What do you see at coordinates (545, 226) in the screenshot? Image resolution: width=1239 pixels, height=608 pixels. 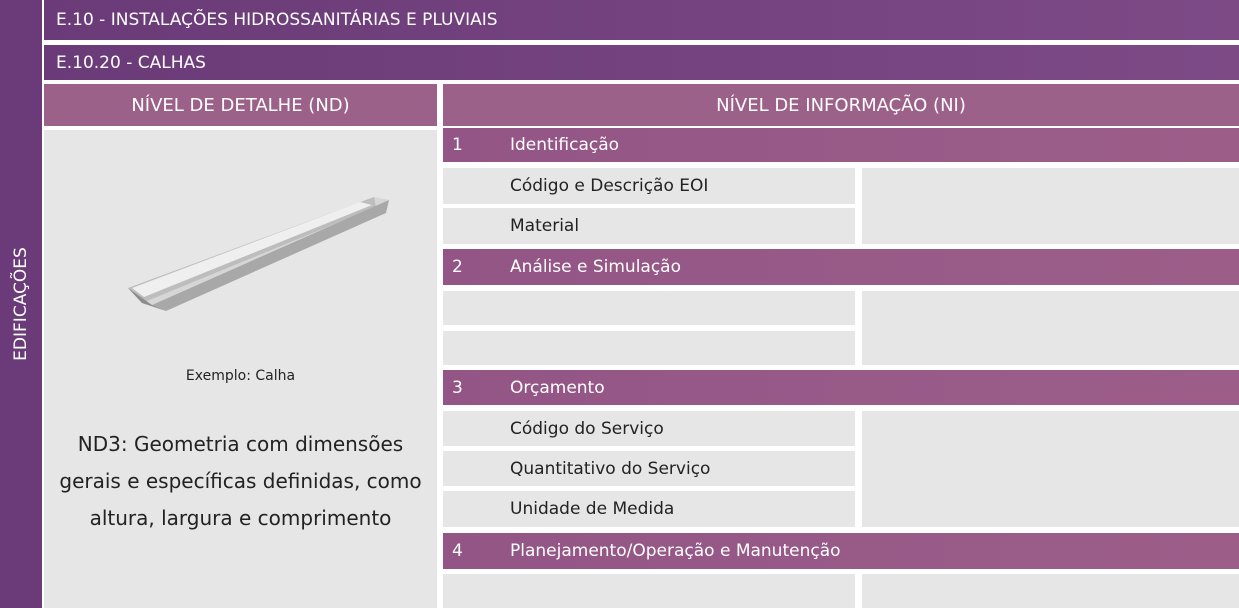 I see `item-label: Material` at bounding box center [545, 226].